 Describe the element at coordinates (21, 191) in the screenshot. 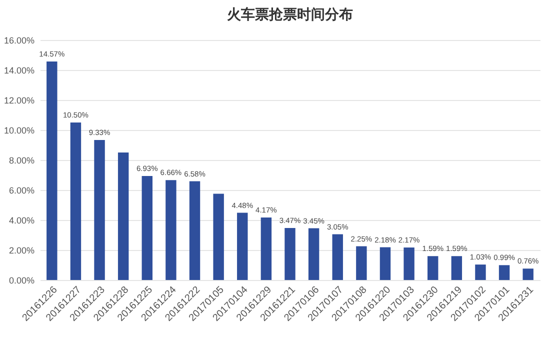

I see `y-tick-label: 6.00%` at that location.